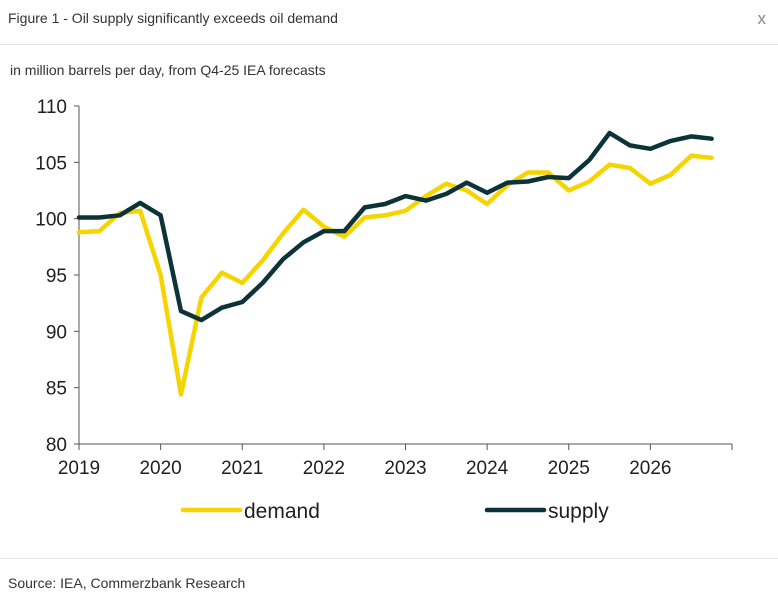 The width and height of the screenshot is (778, 600). Describe the element at coordinates (79, 468) in the screenshot. I see `x-tick-label: 2019` at that location.